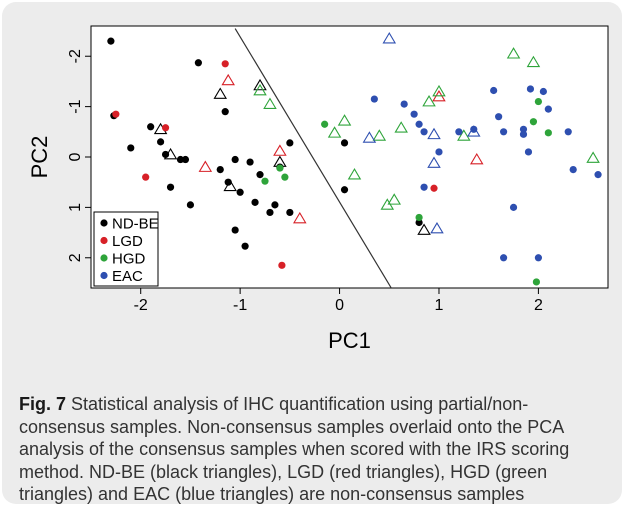  I want to click on y-tick-label: 2, so click(75, 257).